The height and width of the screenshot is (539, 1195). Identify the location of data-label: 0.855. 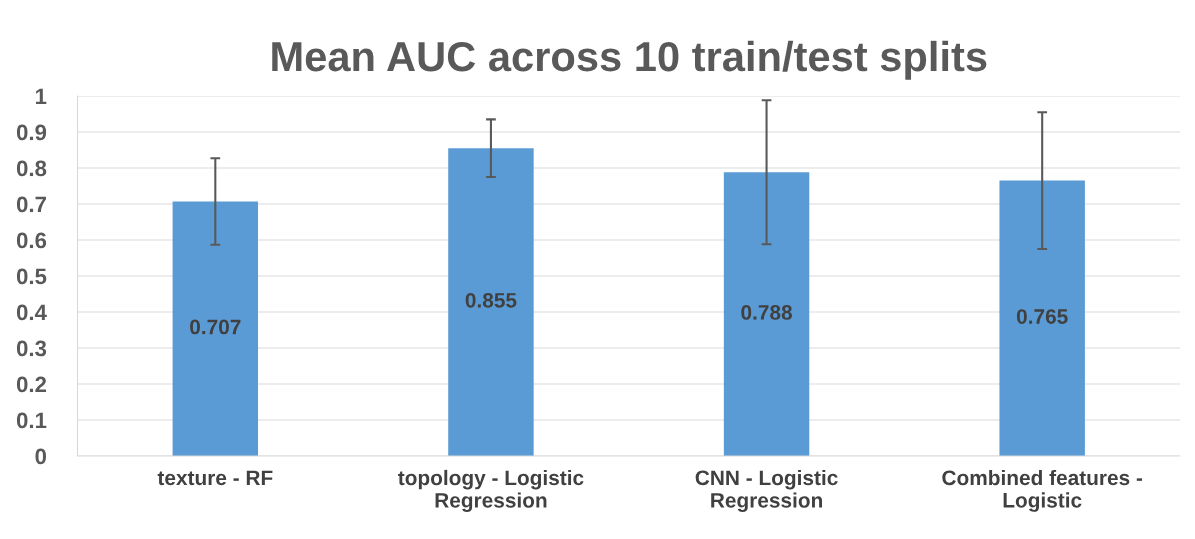
(491, 300).